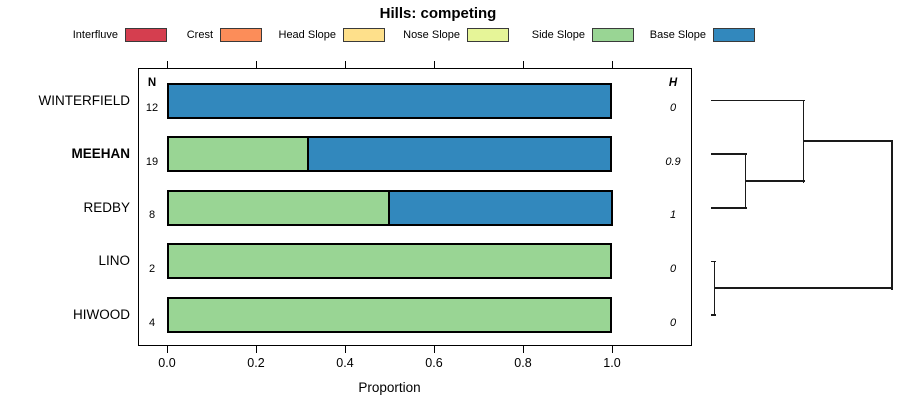  What do you see at coordinates (488, 35) in the screenshot?
I see `legend-swatch-nose-slope` at bounding box center [488, 35].